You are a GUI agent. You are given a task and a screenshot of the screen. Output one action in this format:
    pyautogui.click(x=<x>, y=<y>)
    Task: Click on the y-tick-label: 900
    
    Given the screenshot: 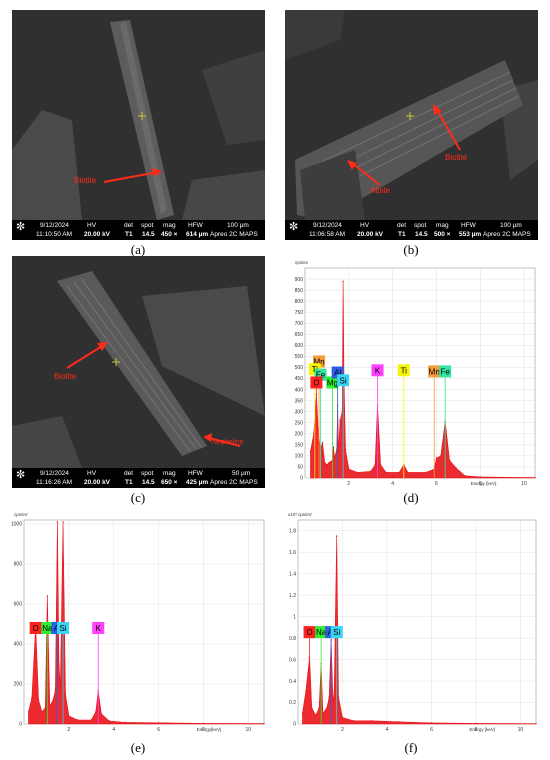 What is the action you would take?
    pyautogui.click(x=299, y=280)
    